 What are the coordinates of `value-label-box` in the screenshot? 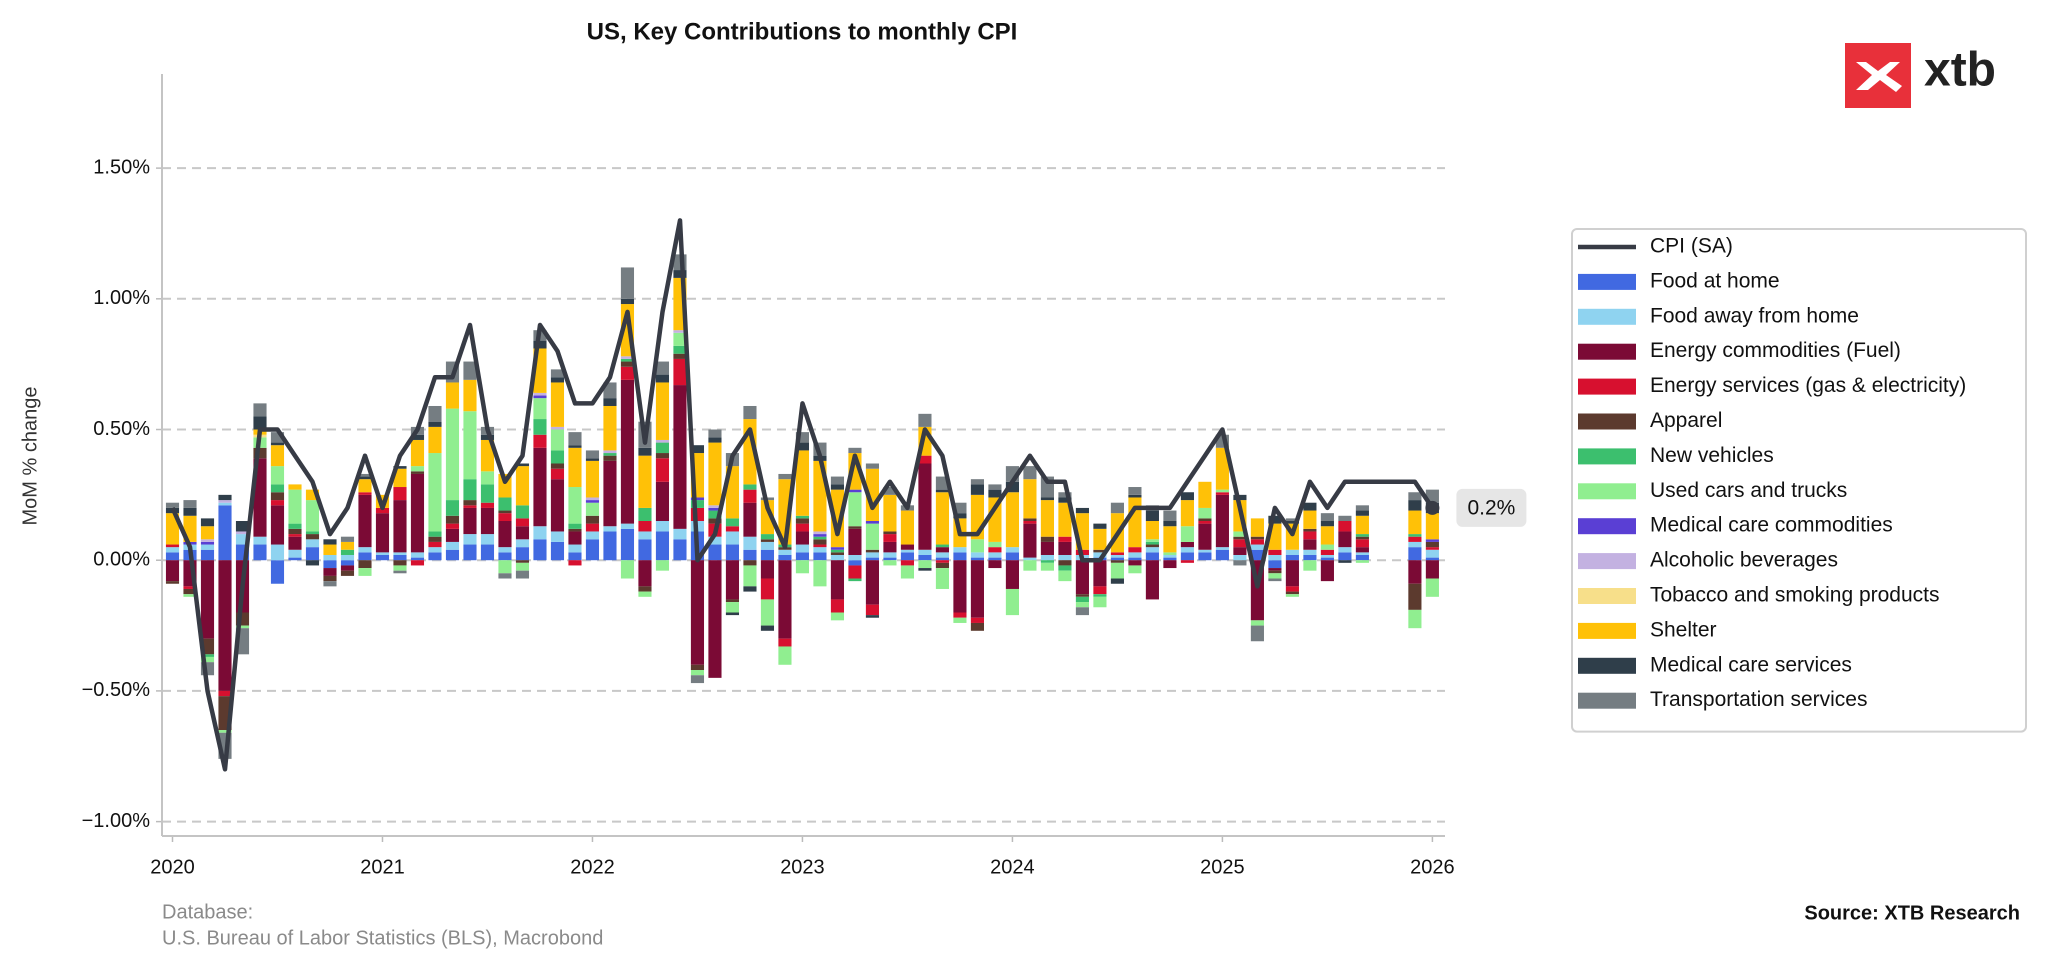 It's located at (1491, 507).